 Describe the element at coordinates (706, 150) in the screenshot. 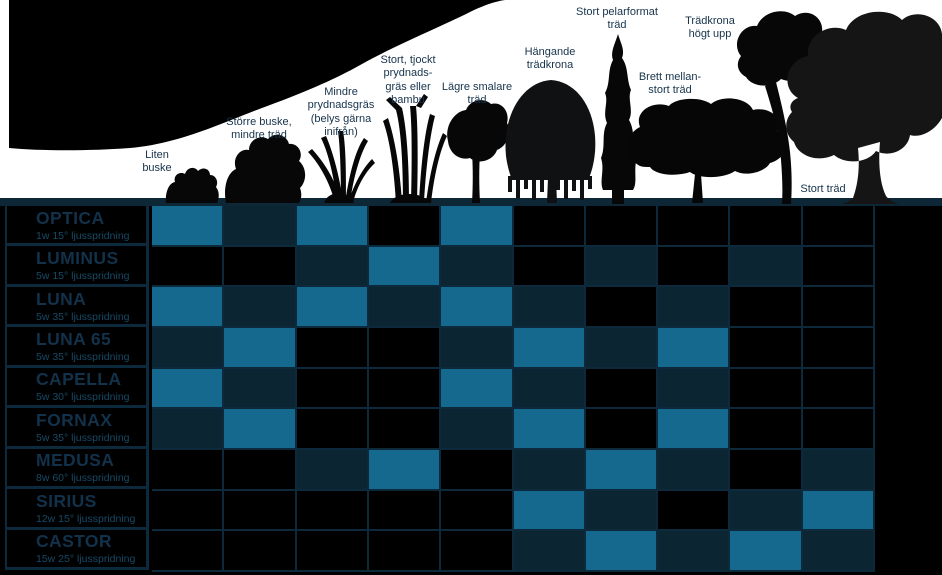

I see `wide-tree-icon` at that location.